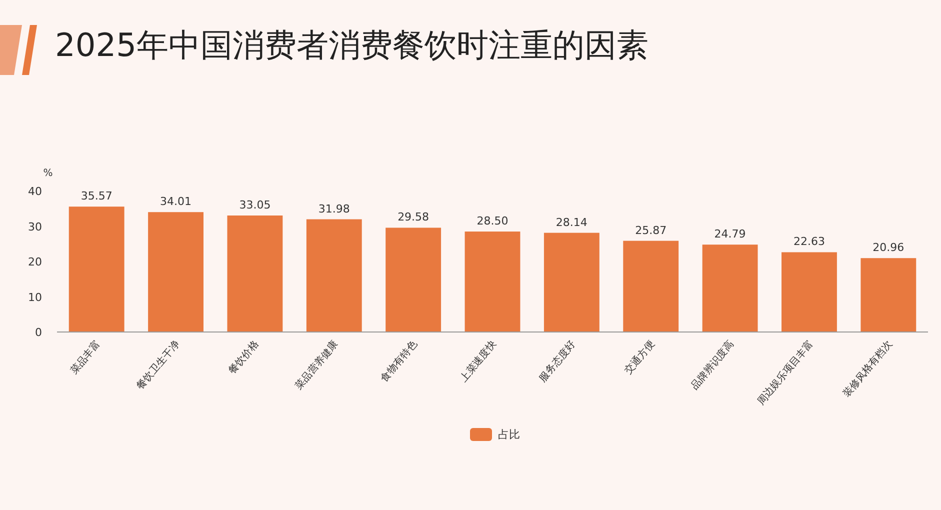 The width and height of the screenshot is (941, 510). Describe the element at coordinates (244, 357) in the screenshot. I see `x-tick-label: 餐饮价格` at that location.